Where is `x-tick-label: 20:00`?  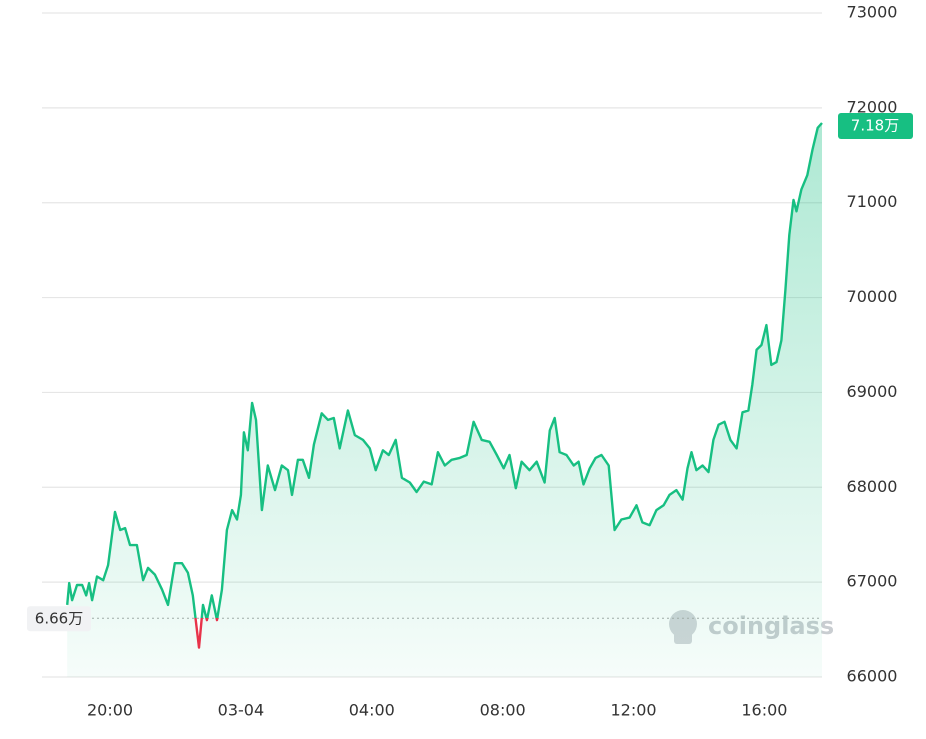 x-tick-label: 20:00 is located at coordinates (110, 710).